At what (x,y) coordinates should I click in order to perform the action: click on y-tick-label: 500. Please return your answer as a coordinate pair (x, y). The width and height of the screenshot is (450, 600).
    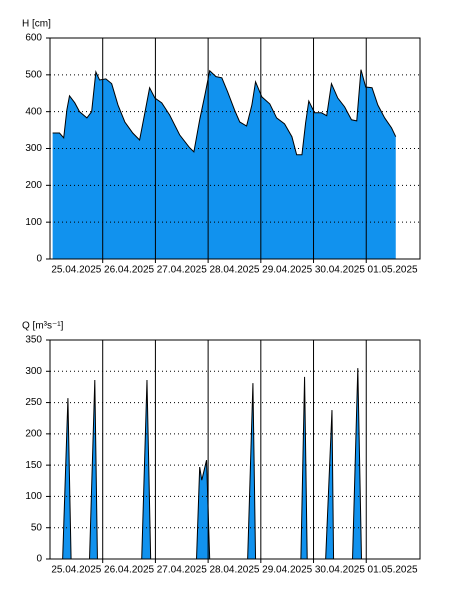
    Looking at the image, I should click on (33, 74).